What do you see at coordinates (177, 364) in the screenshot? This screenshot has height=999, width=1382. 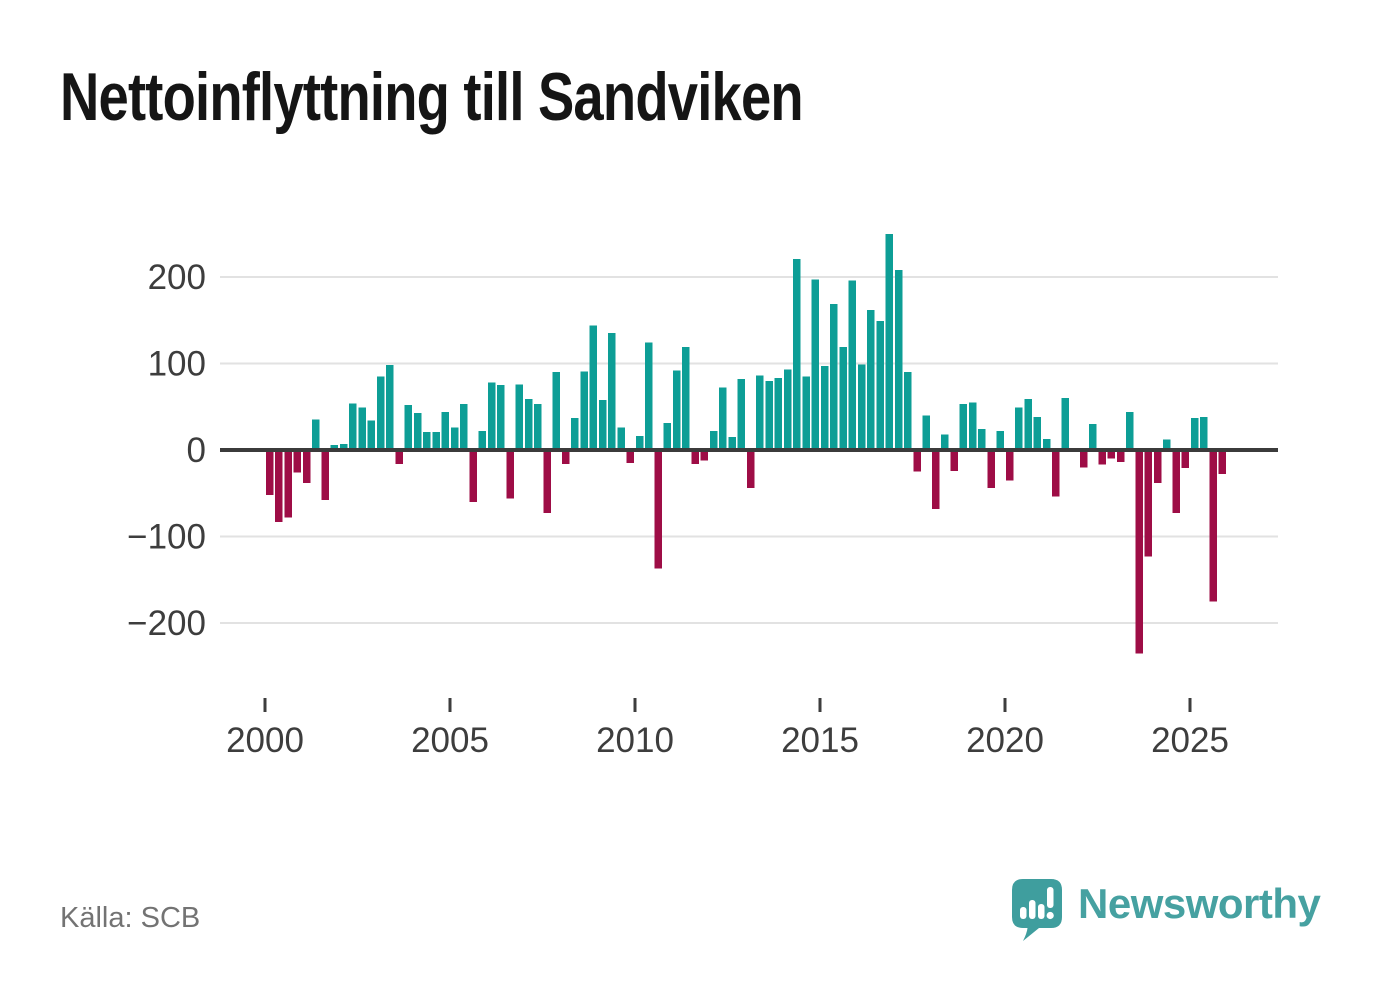 I see `y-axis-label: 100` at bounding box center [177, 364].